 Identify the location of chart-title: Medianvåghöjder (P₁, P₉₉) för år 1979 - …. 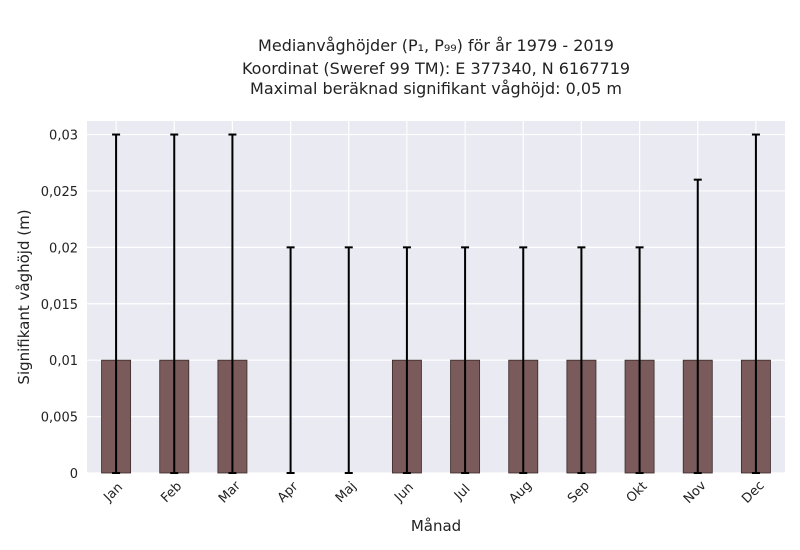
(436, 67).